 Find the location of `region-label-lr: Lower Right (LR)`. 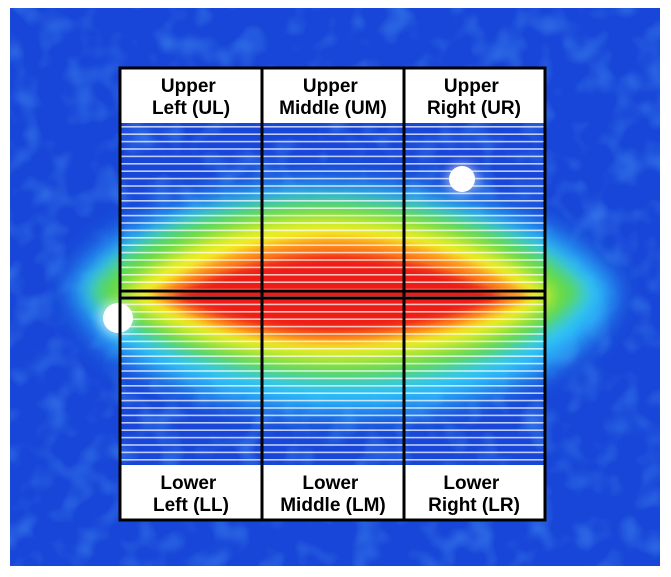

region-label-lr: Lower Right (LR) is located at coordinates (474, 494).